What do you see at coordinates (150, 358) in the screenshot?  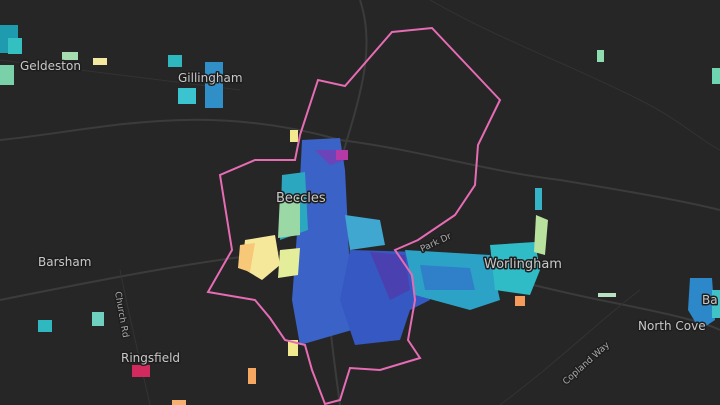 I see `place-label: Ringsfield` at bounding box center [150, 358].